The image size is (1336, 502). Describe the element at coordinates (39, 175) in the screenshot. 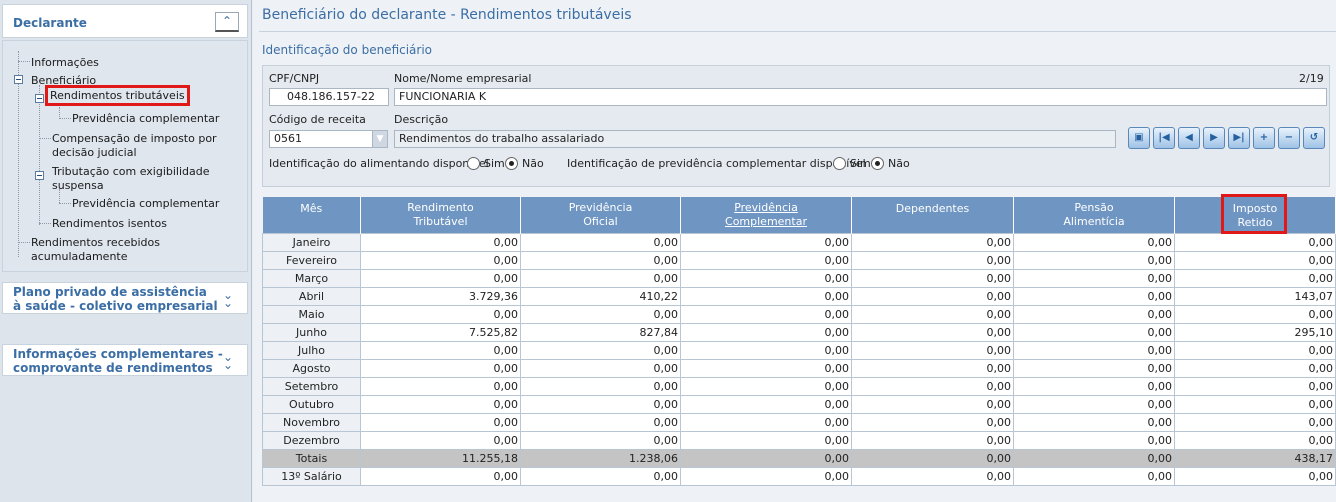

I see `collapse-tributacao-icon` at that location.